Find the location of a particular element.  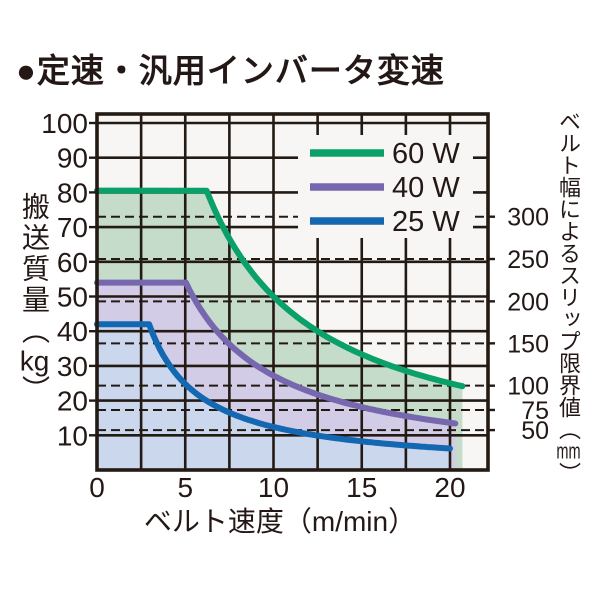

y-axis-title-open-paren: （ is located at coordinates (34, 331).